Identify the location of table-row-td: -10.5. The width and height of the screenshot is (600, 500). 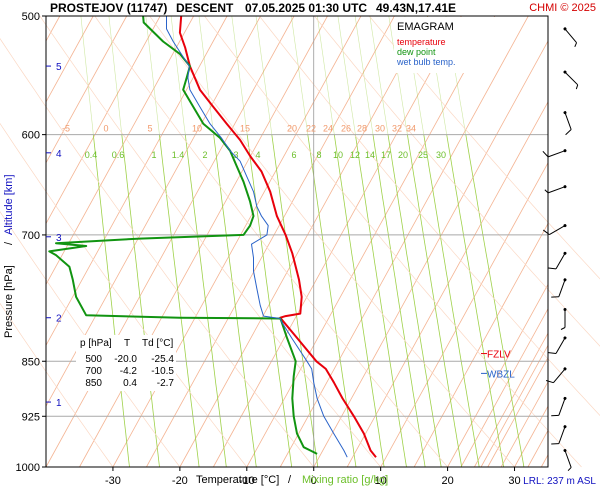
(162, 371).